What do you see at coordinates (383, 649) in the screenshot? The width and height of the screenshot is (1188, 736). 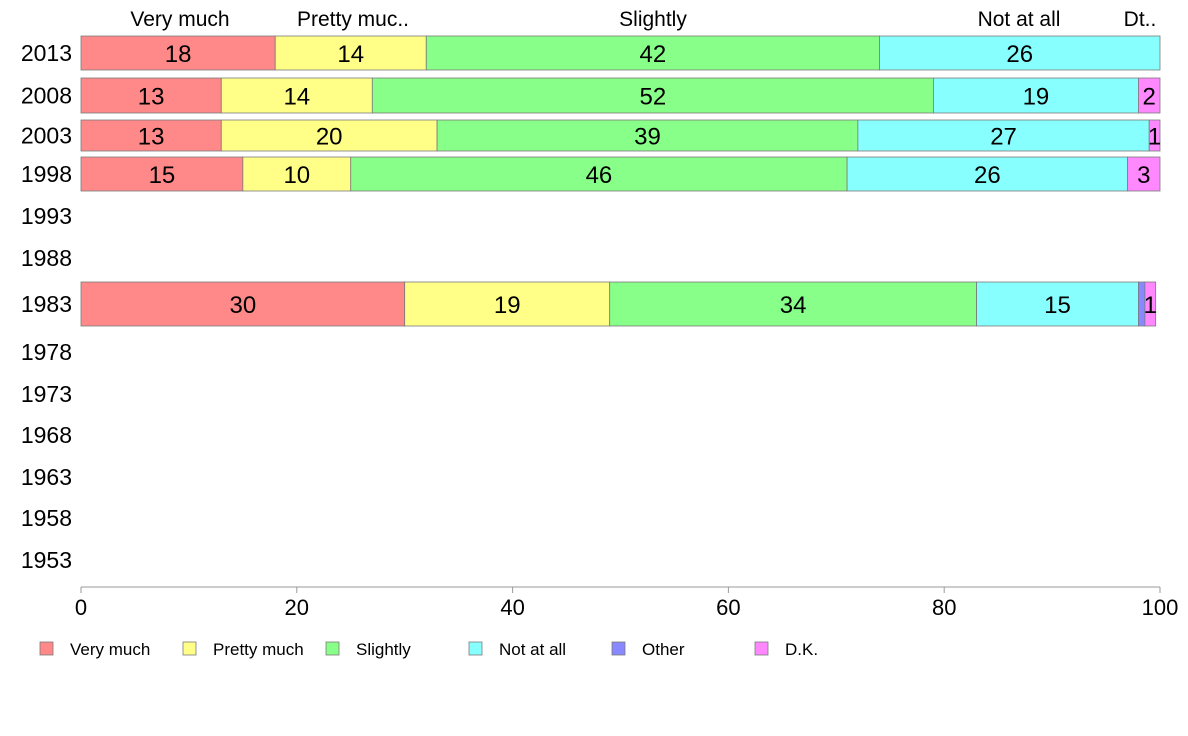 I see `legend-label-slightly: Slightly` at bounding box center [383, 649].